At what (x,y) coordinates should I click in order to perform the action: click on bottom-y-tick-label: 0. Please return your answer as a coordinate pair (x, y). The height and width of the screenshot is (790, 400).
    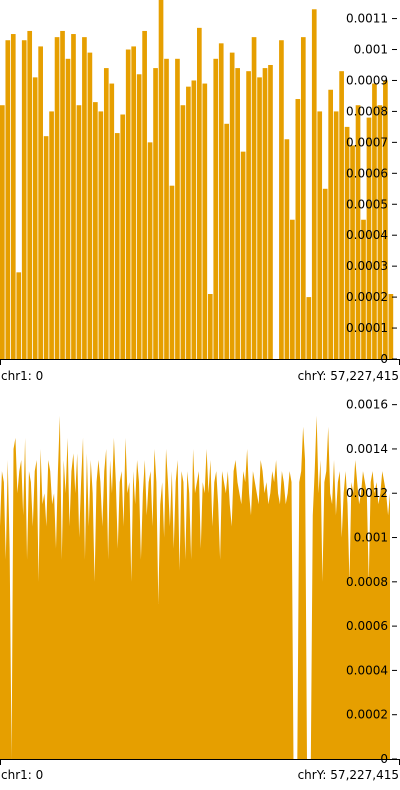
    Looking at the image, I should click on (384, 759).